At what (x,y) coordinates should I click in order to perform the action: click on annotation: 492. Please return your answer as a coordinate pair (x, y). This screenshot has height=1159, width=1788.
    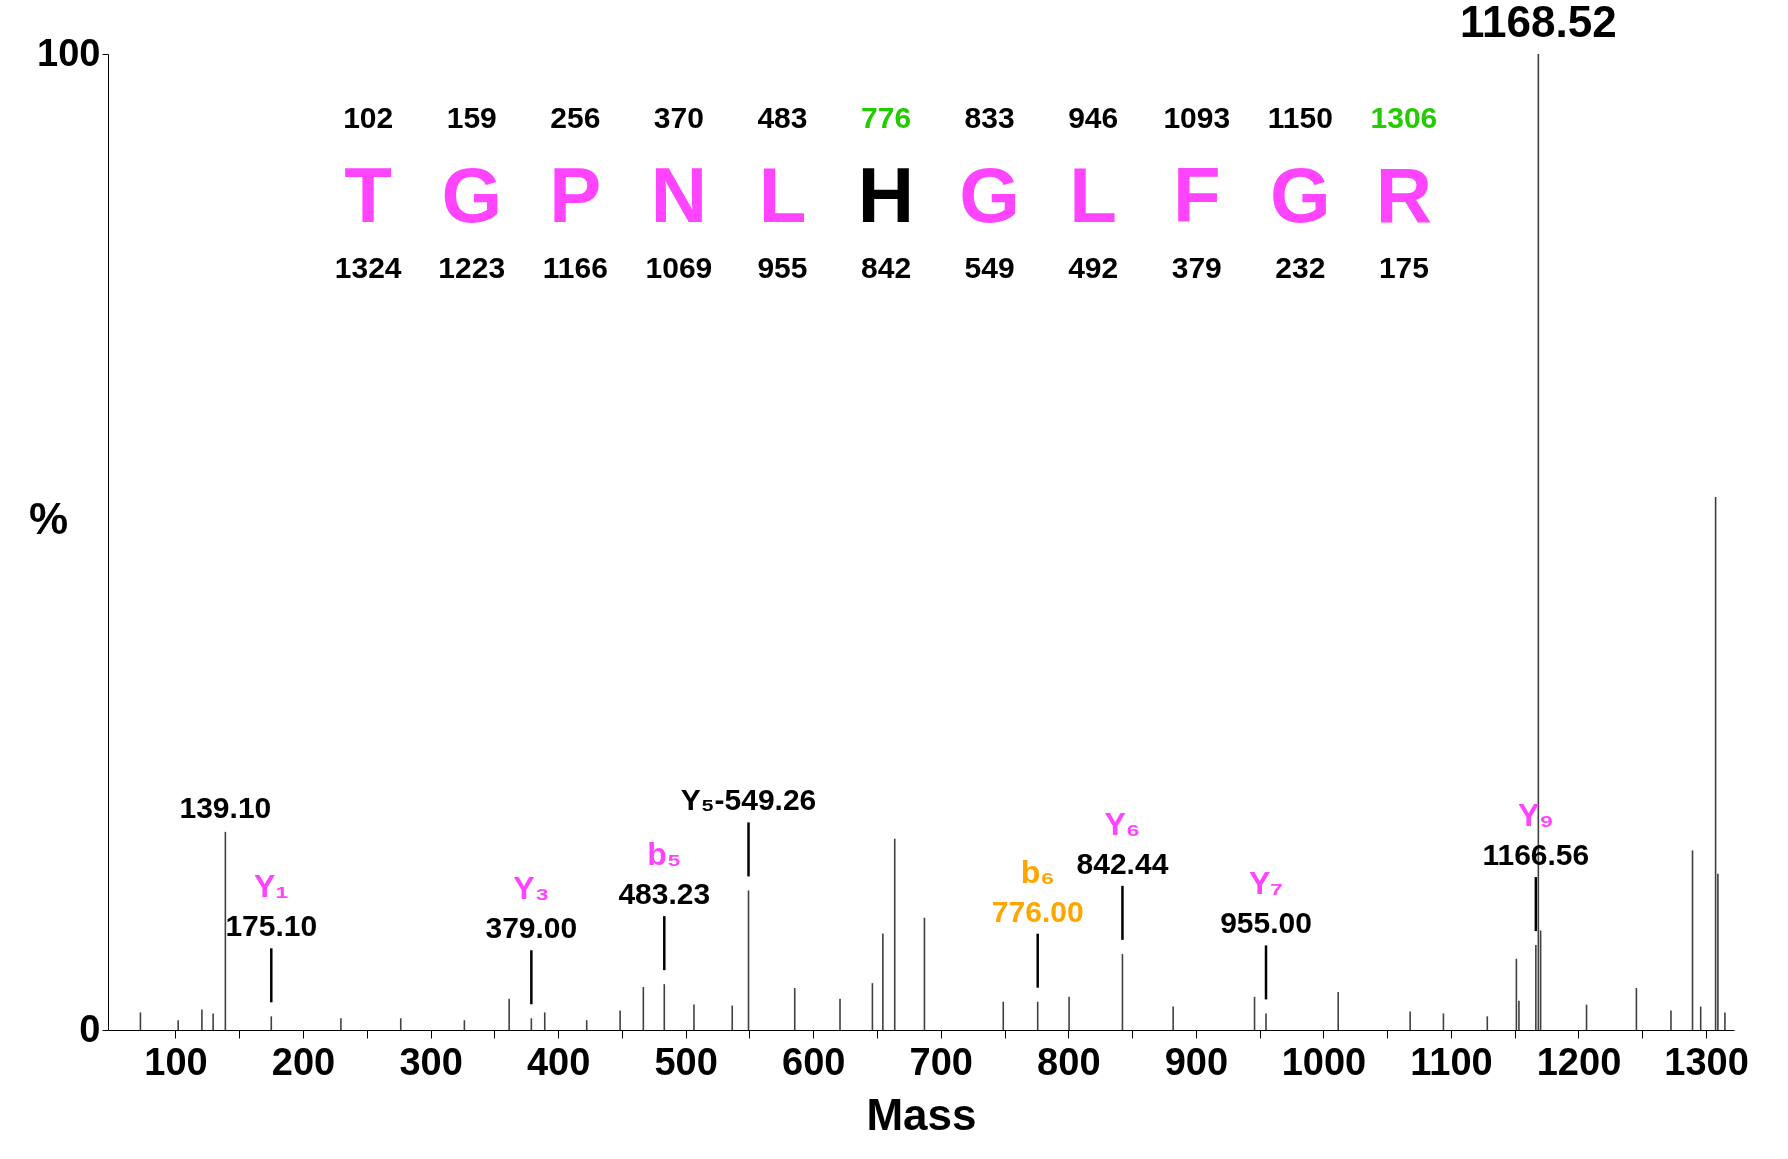
    Looking at the image, I should click on (1093, 267).